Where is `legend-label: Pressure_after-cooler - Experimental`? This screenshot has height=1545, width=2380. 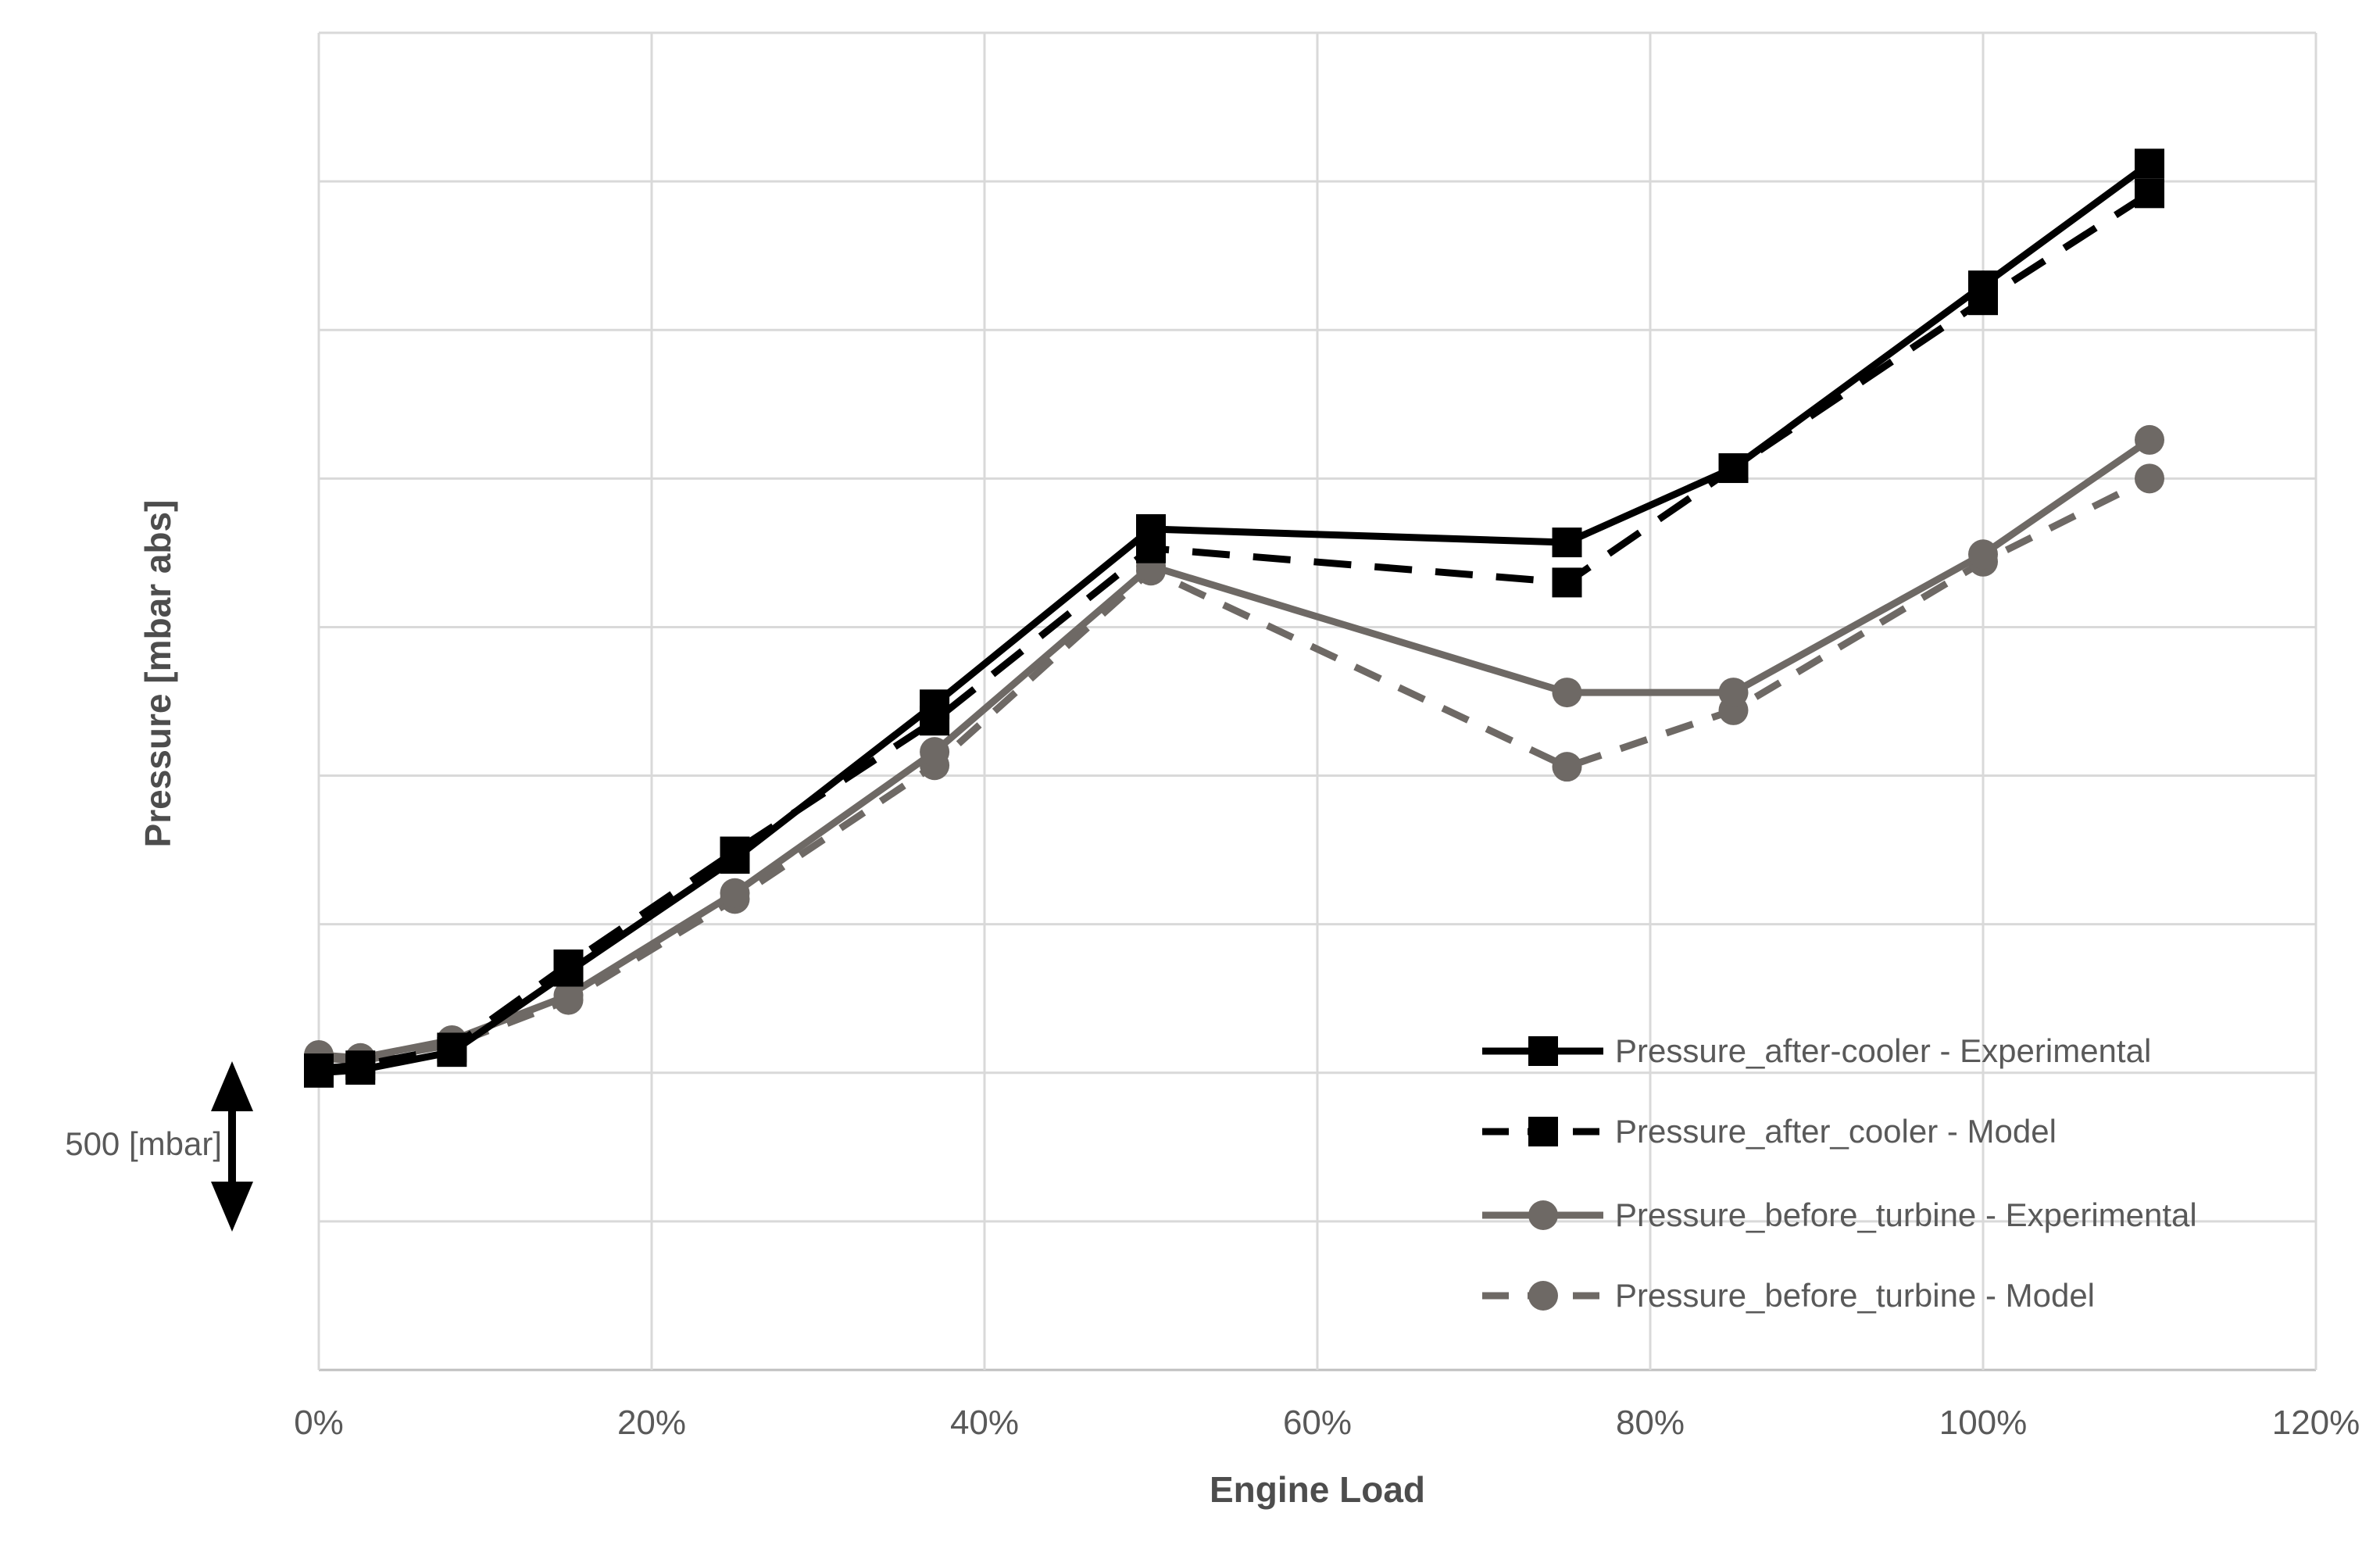 legend-label: Pressure_after-cooler - Experimental is located at coordinates (1883, 1050).